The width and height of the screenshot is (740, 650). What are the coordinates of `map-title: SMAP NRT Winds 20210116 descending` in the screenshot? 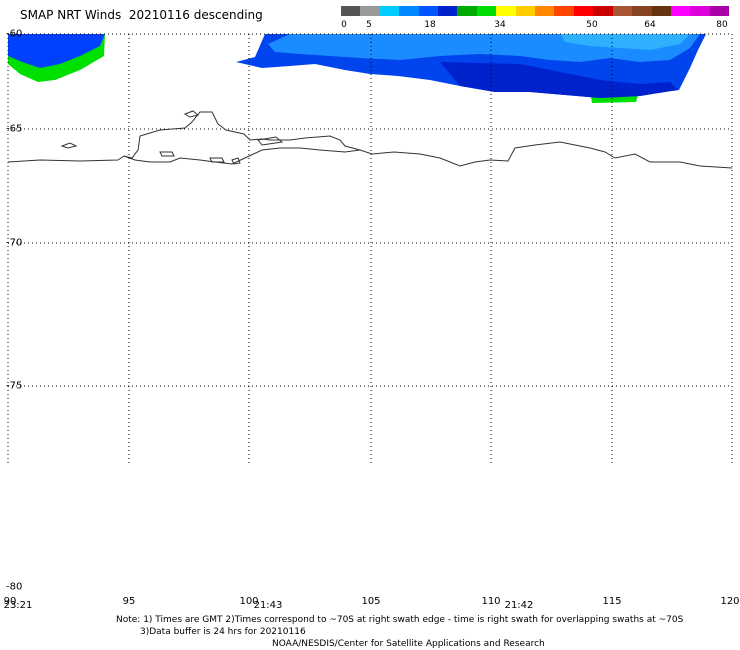 It's located at (141, 15).